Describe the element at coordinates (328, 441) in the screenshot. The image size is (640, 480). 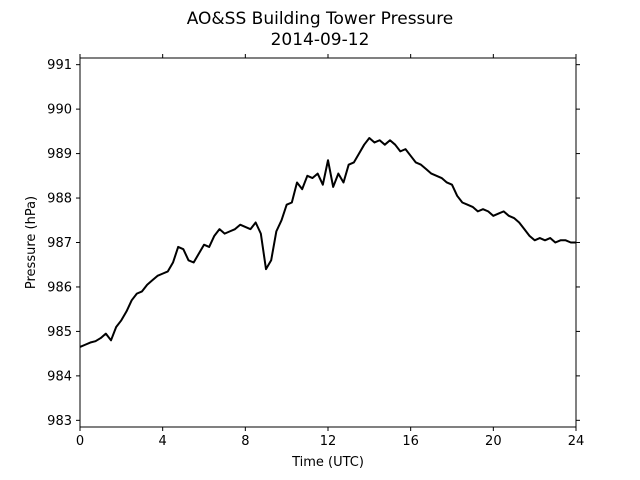
I see `x-tick-label: 12` at that location.